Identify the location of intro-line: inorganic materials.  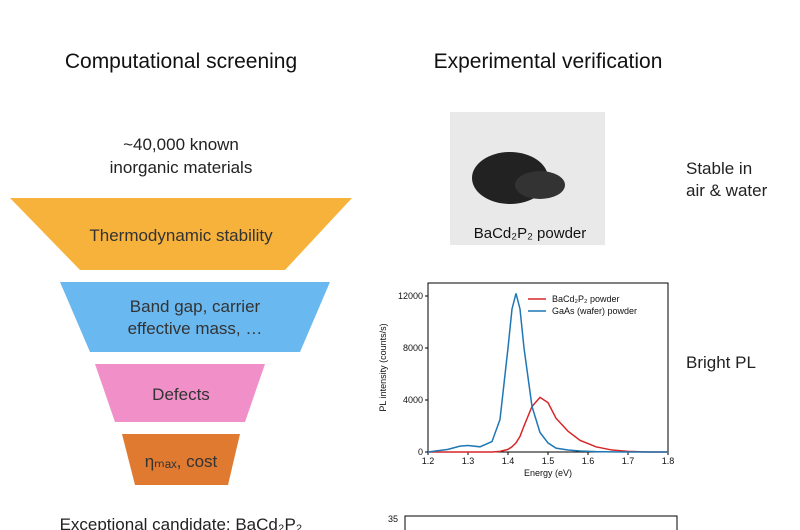
(181, 167).